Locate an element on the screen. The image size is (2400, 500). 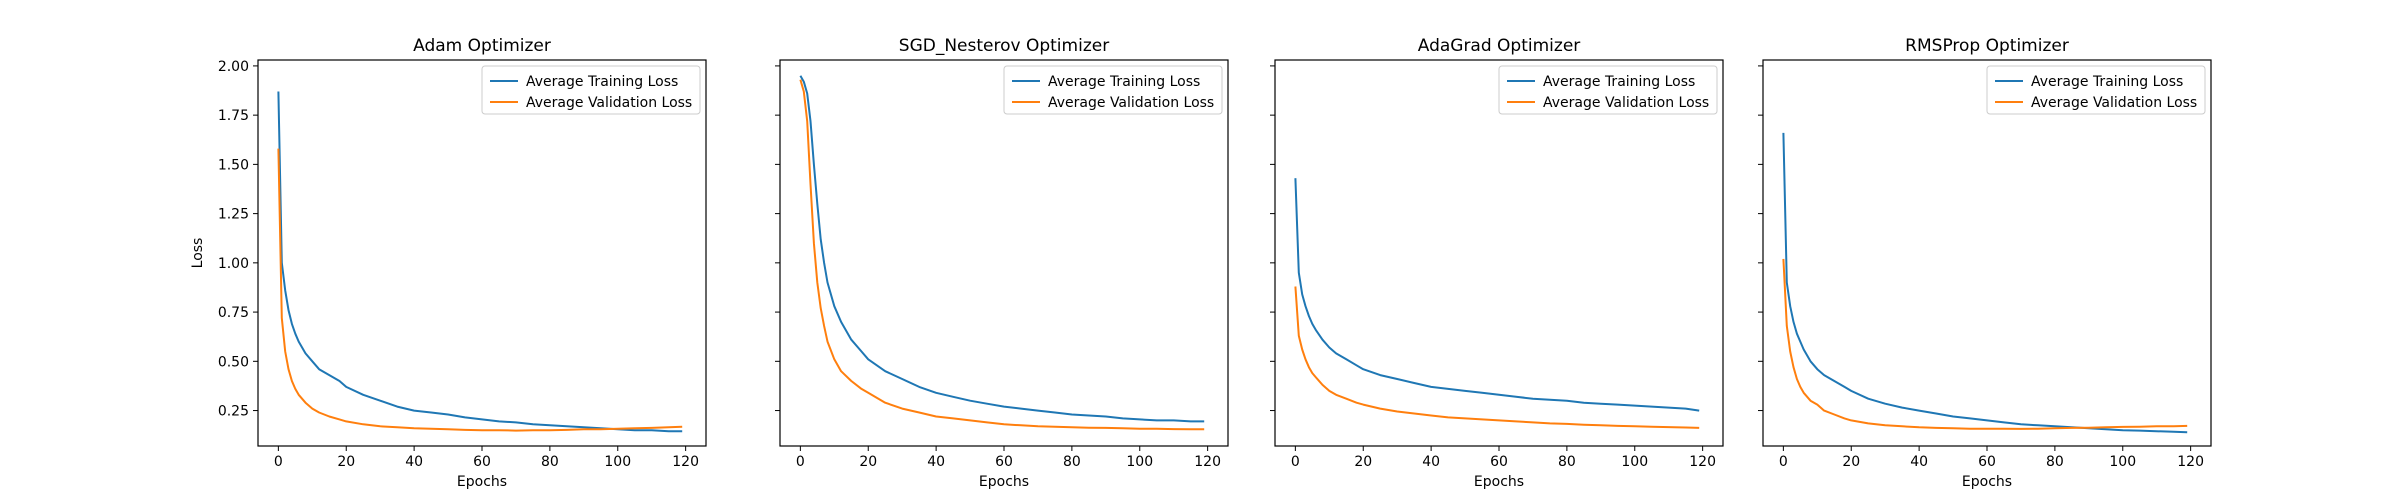
chart-title: Adam Optimizer is located at coordinates (482, 46).